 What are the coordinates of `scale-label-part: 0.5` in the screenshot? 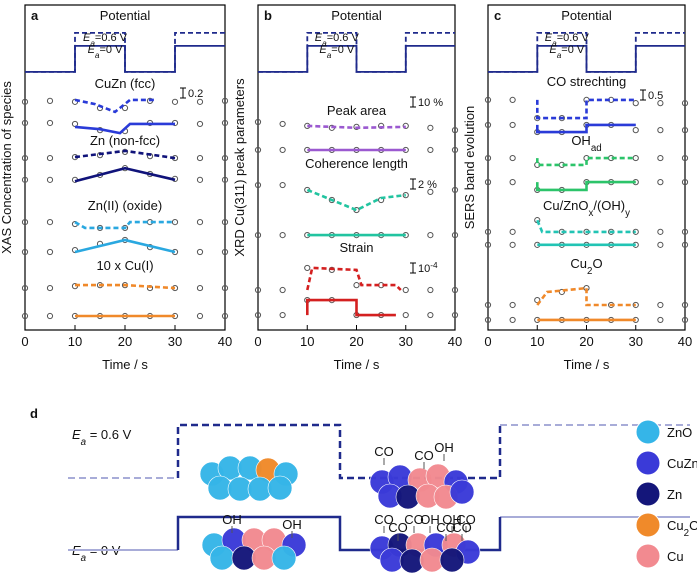 It's located at (655, 96).